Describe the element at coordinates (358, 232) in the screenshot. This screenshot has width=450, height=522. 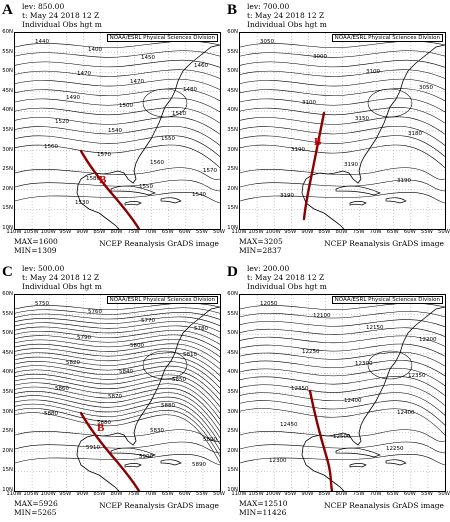
I see `lon-tick-label: 75W` at that location.